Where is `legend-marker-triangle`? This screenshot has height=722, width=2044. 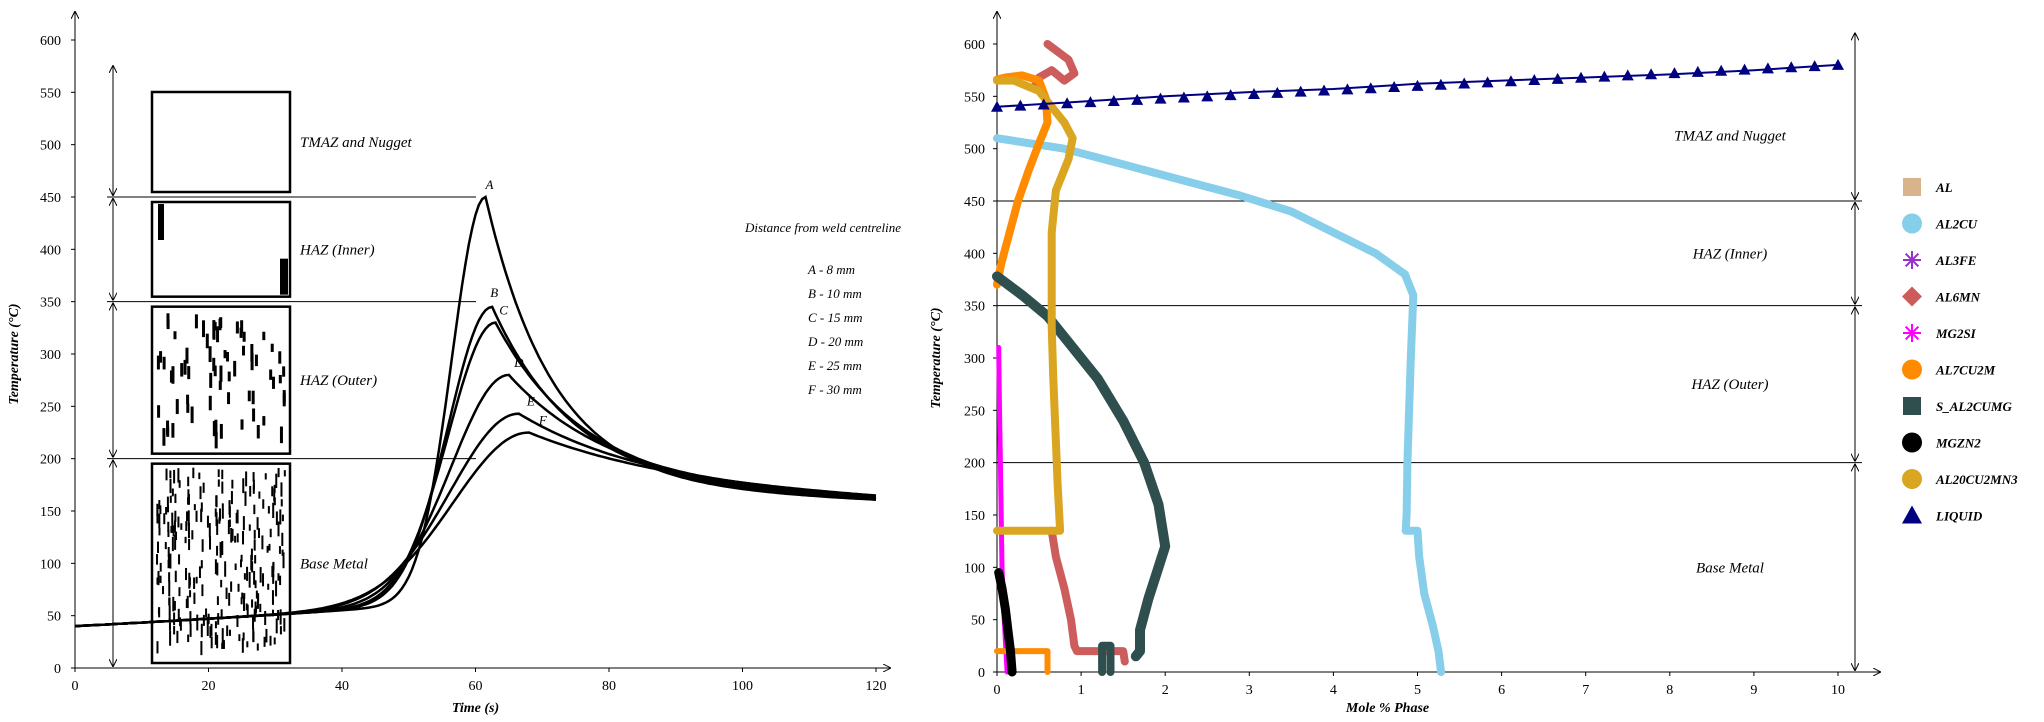 legend-marker-triangle is located at coordinates (1912, 514).